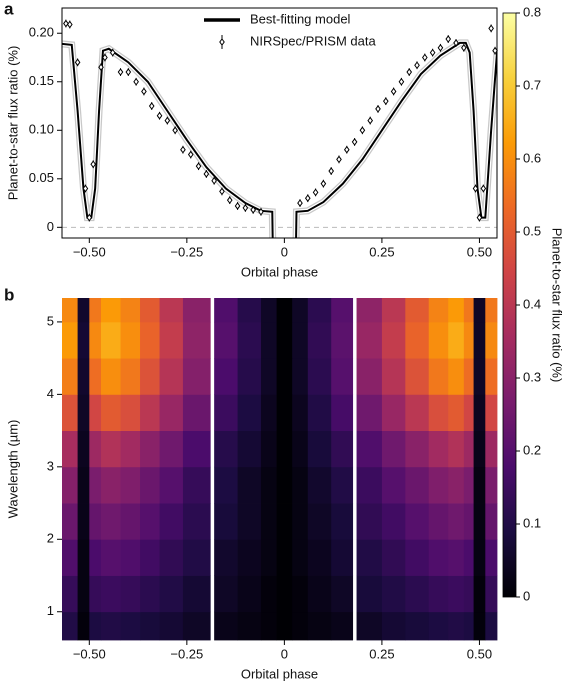 The image size is (566, 690). What do you see at coordinates (9, 9) in the screenshot?
I see `panel-label: a` at bounding box center [9, 9].